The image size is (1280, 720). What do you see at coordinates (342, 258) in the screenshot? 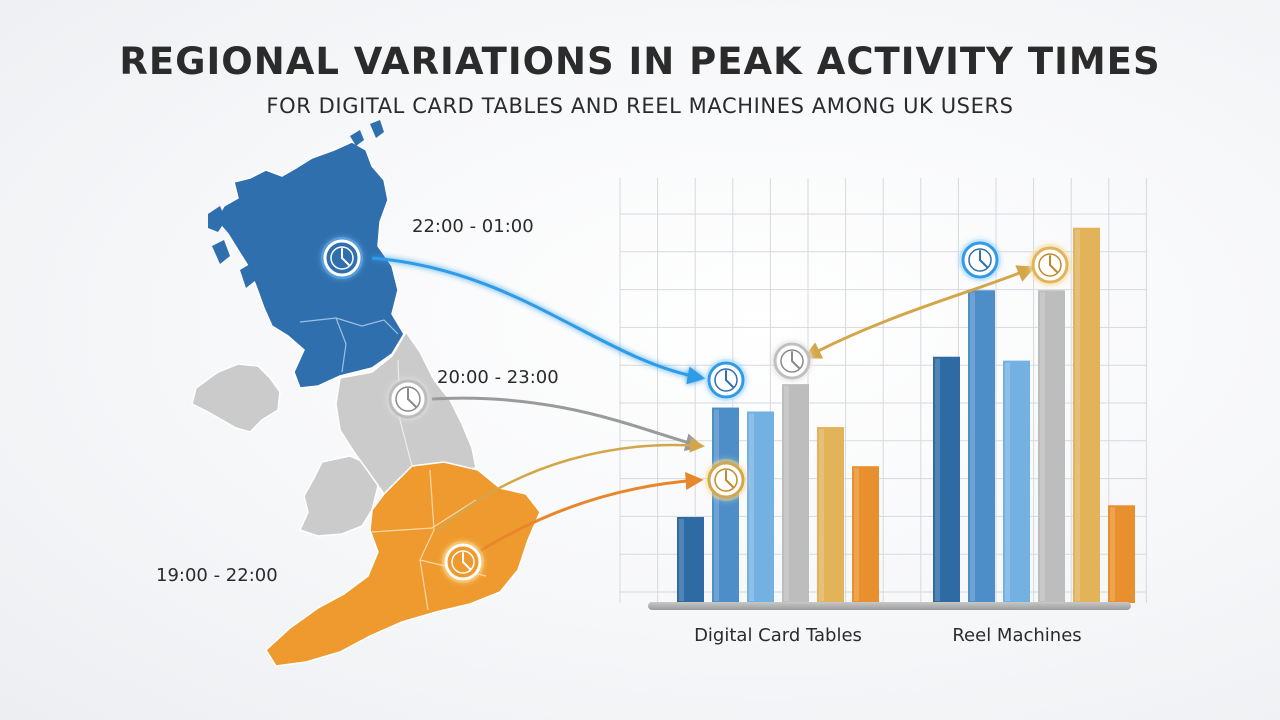
I see `clock-icon-scotland` at bounding box center [342, 258].